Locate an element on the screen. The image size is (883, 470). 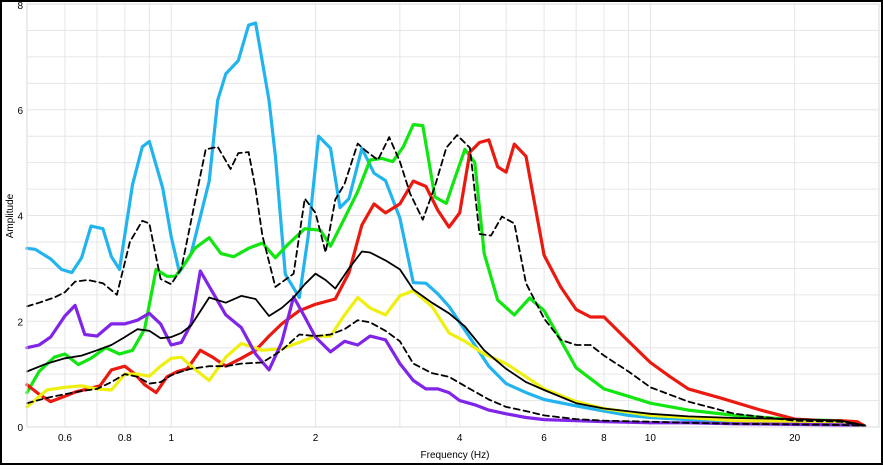
x-tick-label: 0.6 is located at coordinates (65, 438).